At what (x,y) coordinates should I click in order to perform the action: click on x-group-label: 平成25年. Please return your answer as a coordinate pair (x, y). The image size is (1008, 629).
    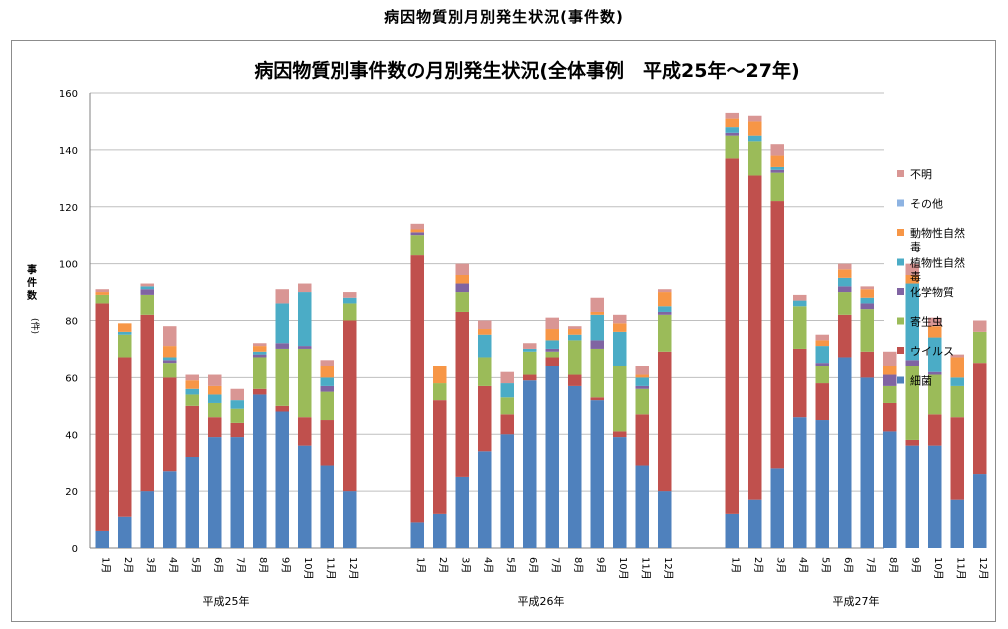
    Looking at the image, I should click on (226, 601).